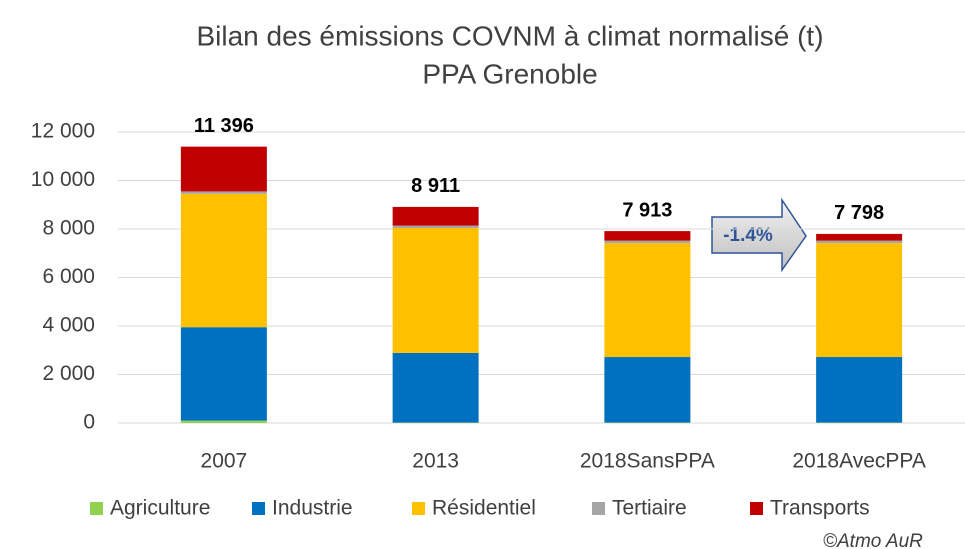 This screenshot has height=549, width=965. What do you see at coordinates (820, 508) in the screenshot?
I see `legend-label: Transports` at bounding box center [820, 508].